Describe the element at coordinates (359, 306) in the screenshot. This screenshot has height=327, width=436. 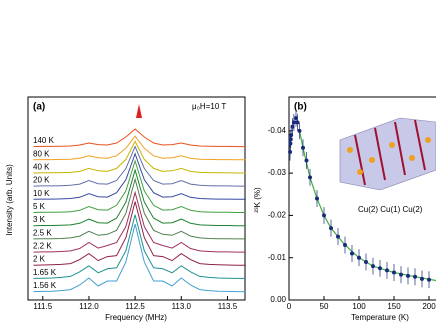
I see `x-tick-label: 100` at that location.